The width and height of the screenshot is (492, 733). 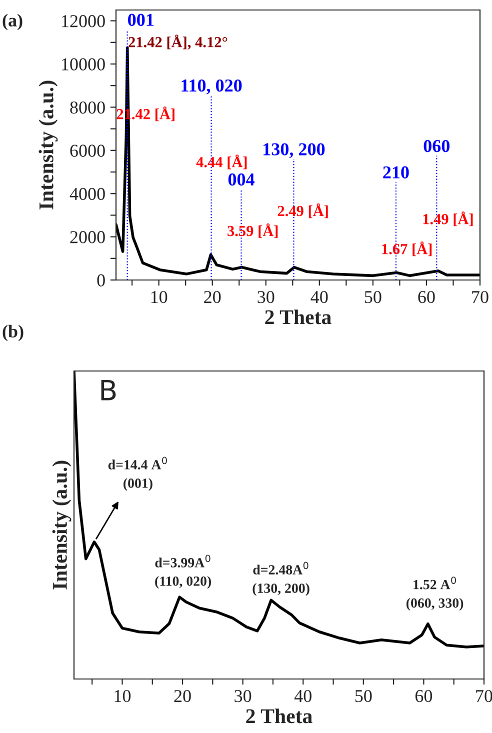 I want to click on y-tick-label: 8000, so click(x=87, y=107).